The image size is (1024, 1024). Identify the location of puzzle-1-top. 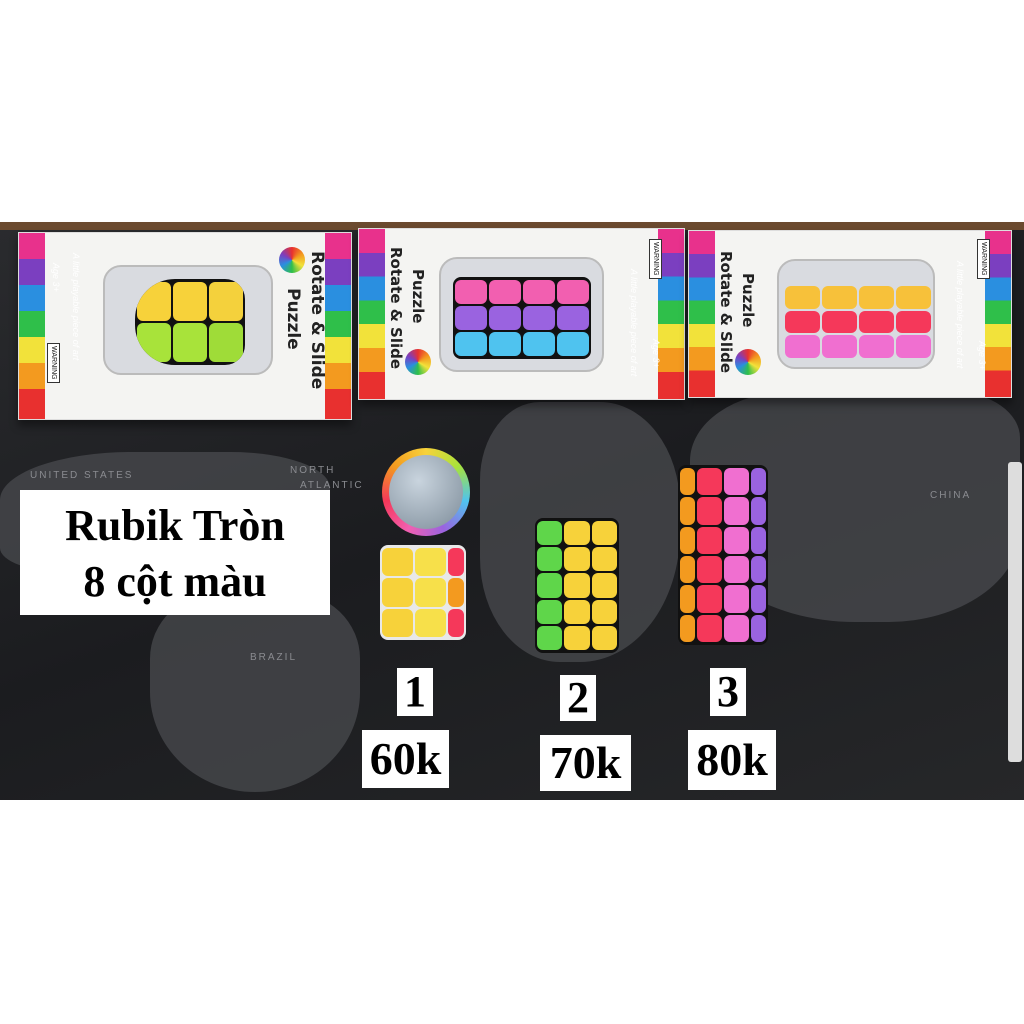
(426, 492).